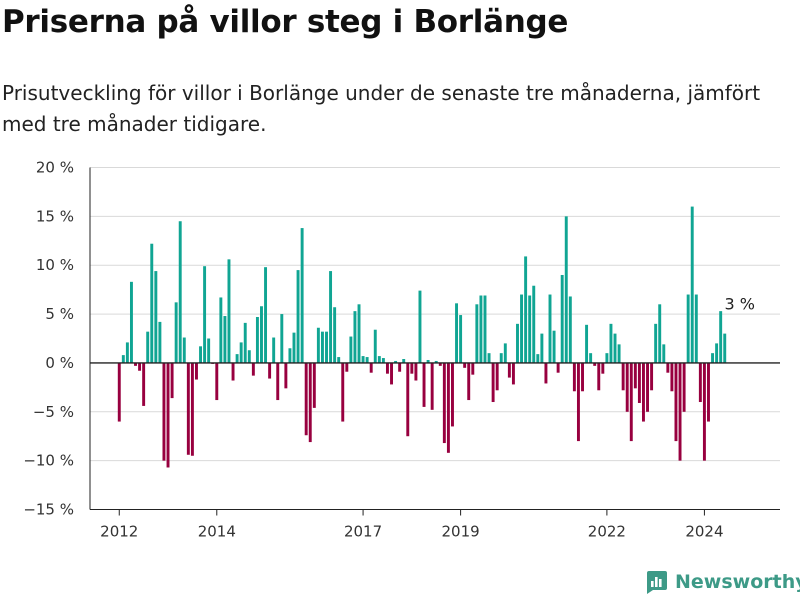 This screenshot has height=600, width=800. Describe the element at coordinates (737, 582) in the screenshot. I see `brand-name: Newsworthy` at that location.